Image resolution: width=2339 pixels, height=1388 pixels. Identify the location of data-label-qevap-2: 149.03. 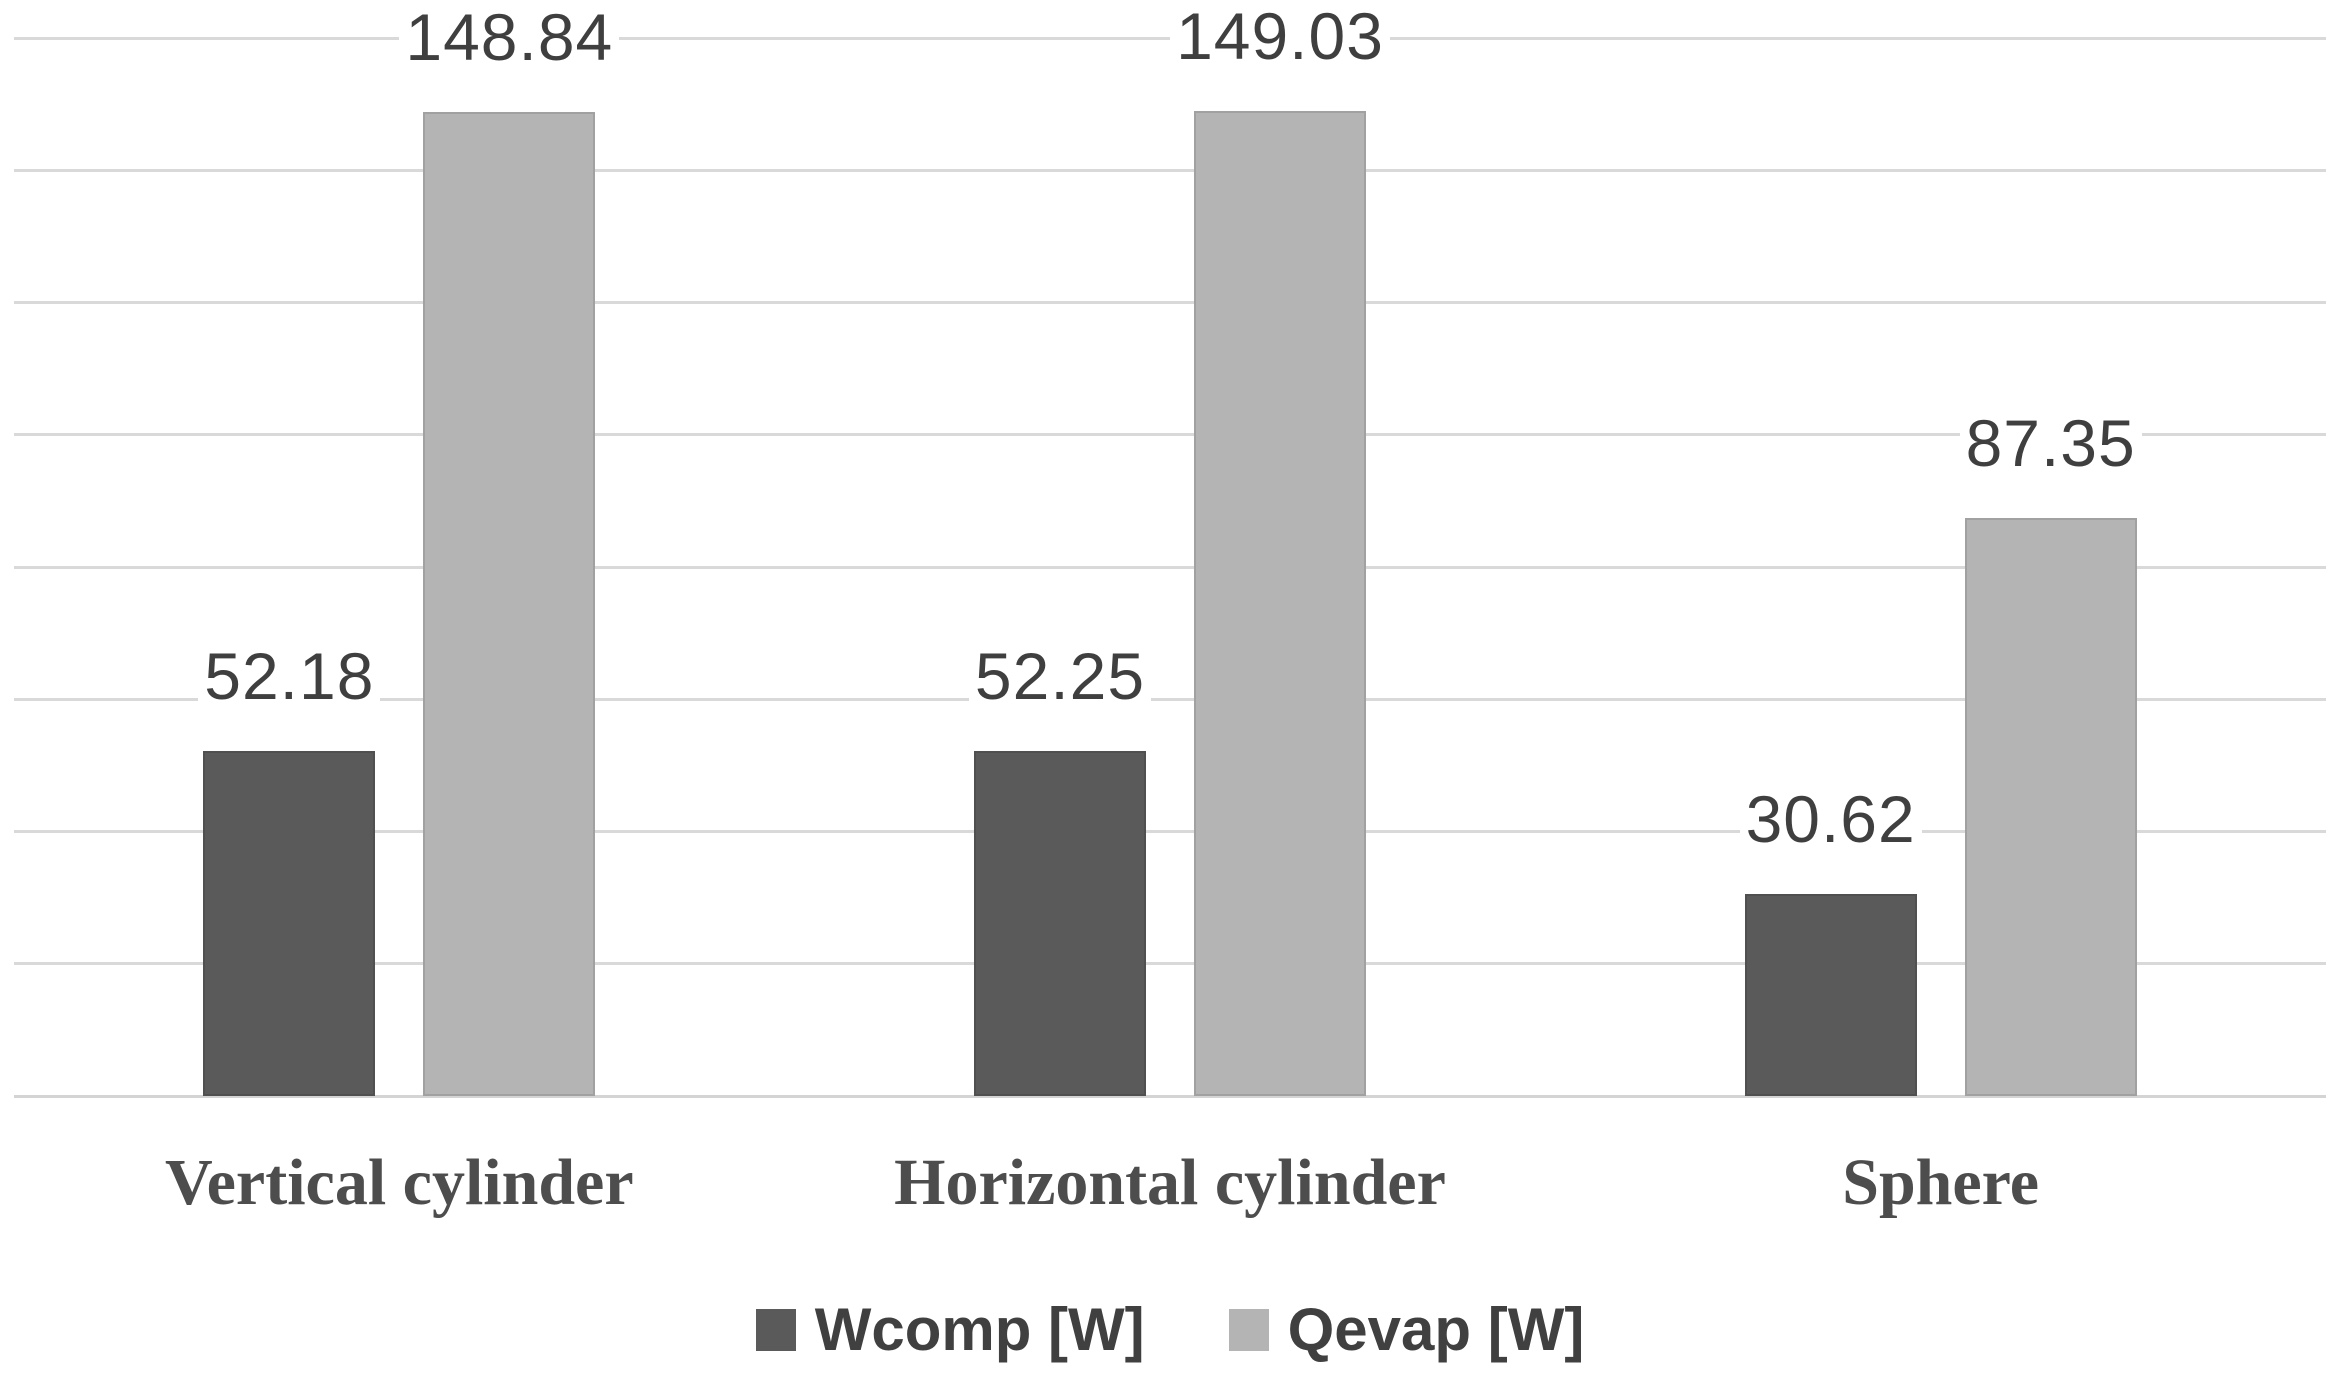
(1280, 36).